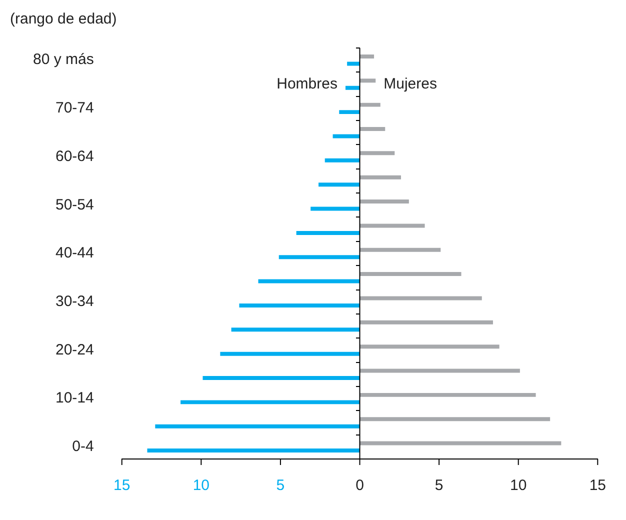 This screenshot has height=520, width=626. What do you see at coordinates (63, 59) in the screenshot?
I see `y-tick-label: 80 y más` at bounding box center [63, 59].